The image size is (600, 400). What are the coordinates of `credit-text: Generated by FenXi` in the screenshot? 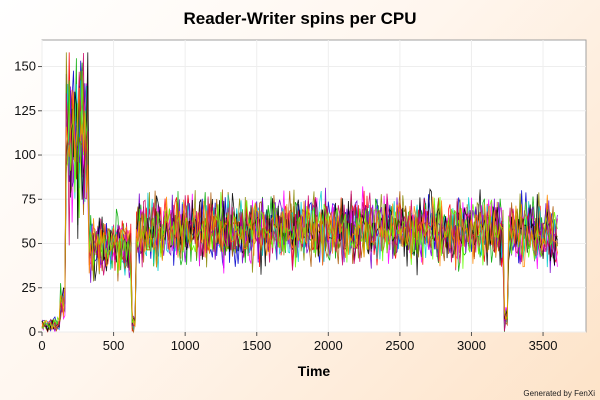 It's located at (559, 393).